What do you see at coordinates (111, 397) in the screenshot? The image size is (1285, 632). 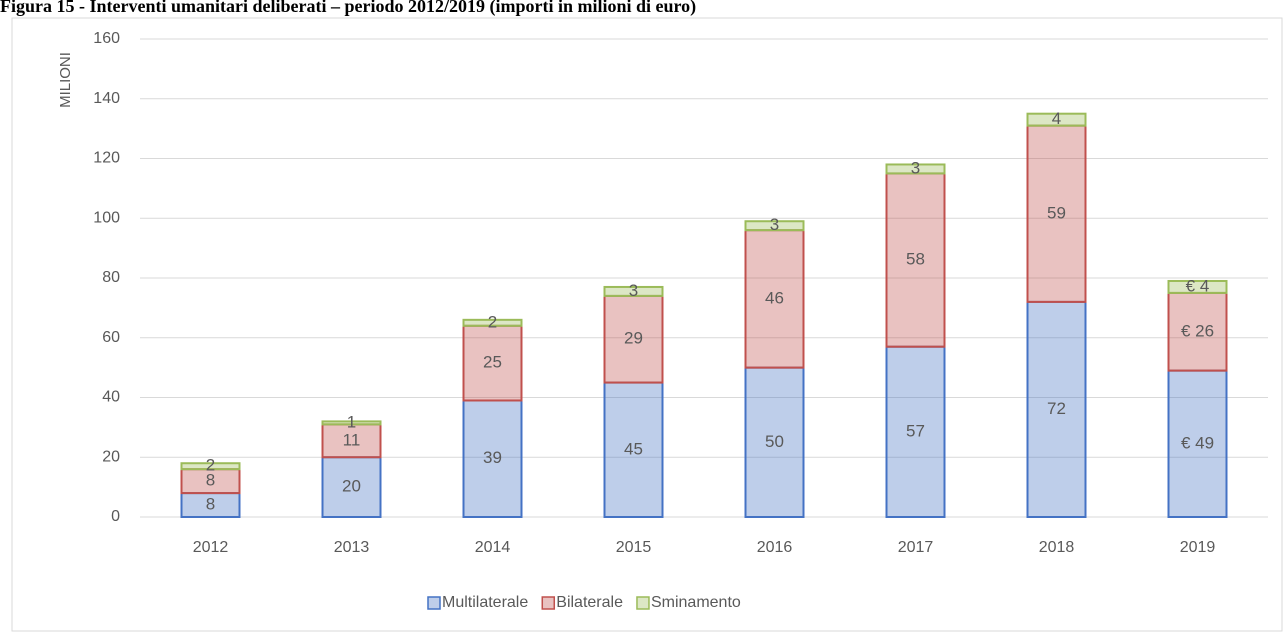 I see `y-tick-label: 40` at bounding box center [111, 397].